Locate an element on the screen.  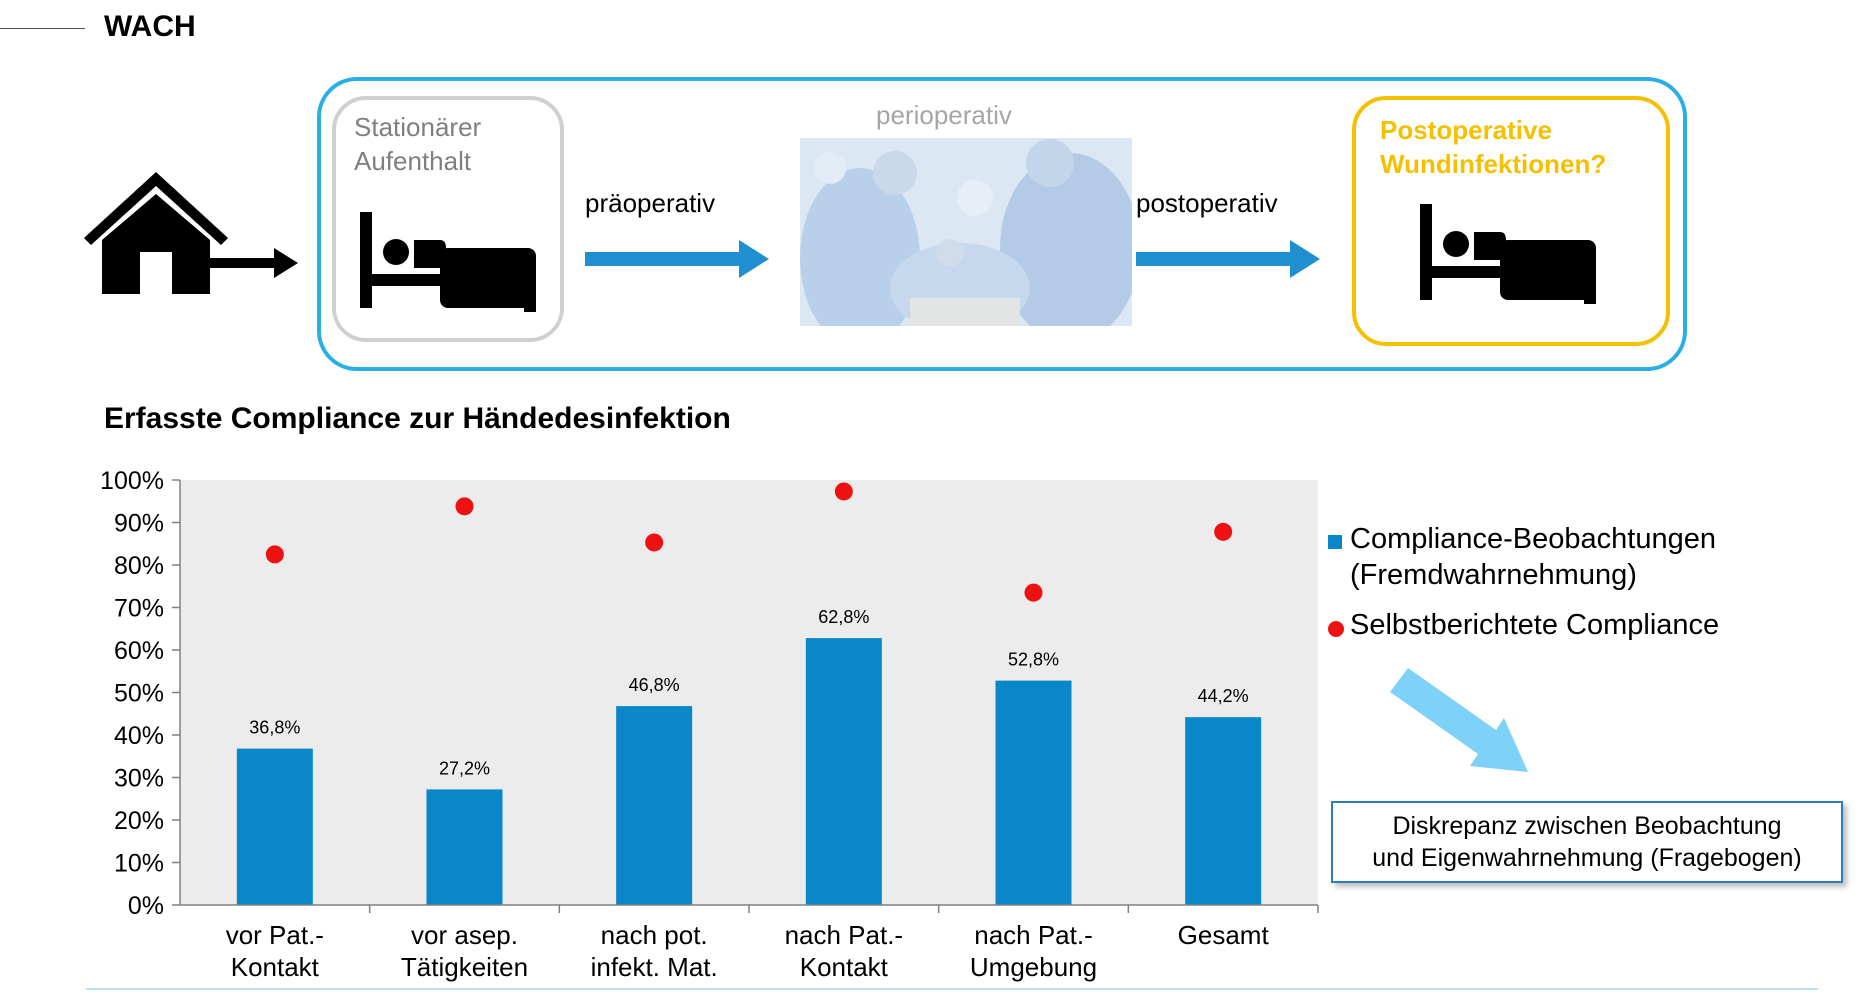
legend-label-observations-line2: (Fremdwahrnehmung) is located at coordinates (1493, 575).